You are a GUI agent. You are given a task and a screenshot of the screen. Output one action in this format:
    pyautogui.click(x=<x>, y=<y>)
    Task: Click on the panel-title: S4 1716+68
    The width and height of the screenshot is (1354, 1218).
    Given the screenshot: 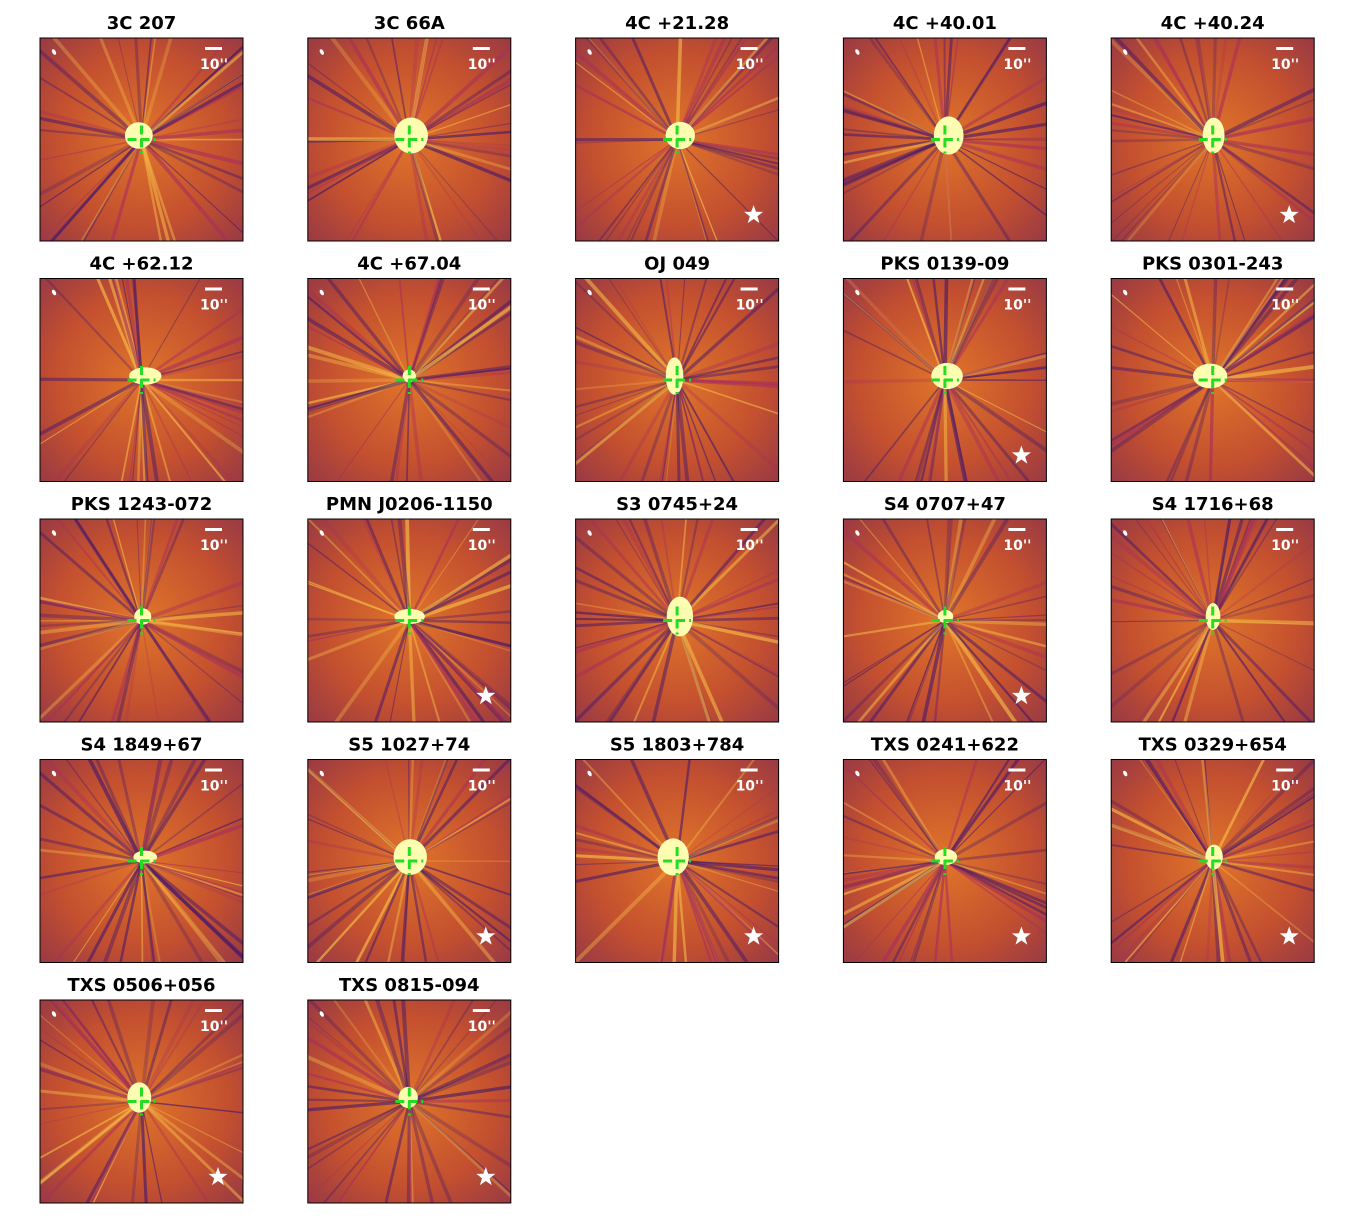 What is the action you would take?
    pyautogui.click(x=1213, y=504)
    